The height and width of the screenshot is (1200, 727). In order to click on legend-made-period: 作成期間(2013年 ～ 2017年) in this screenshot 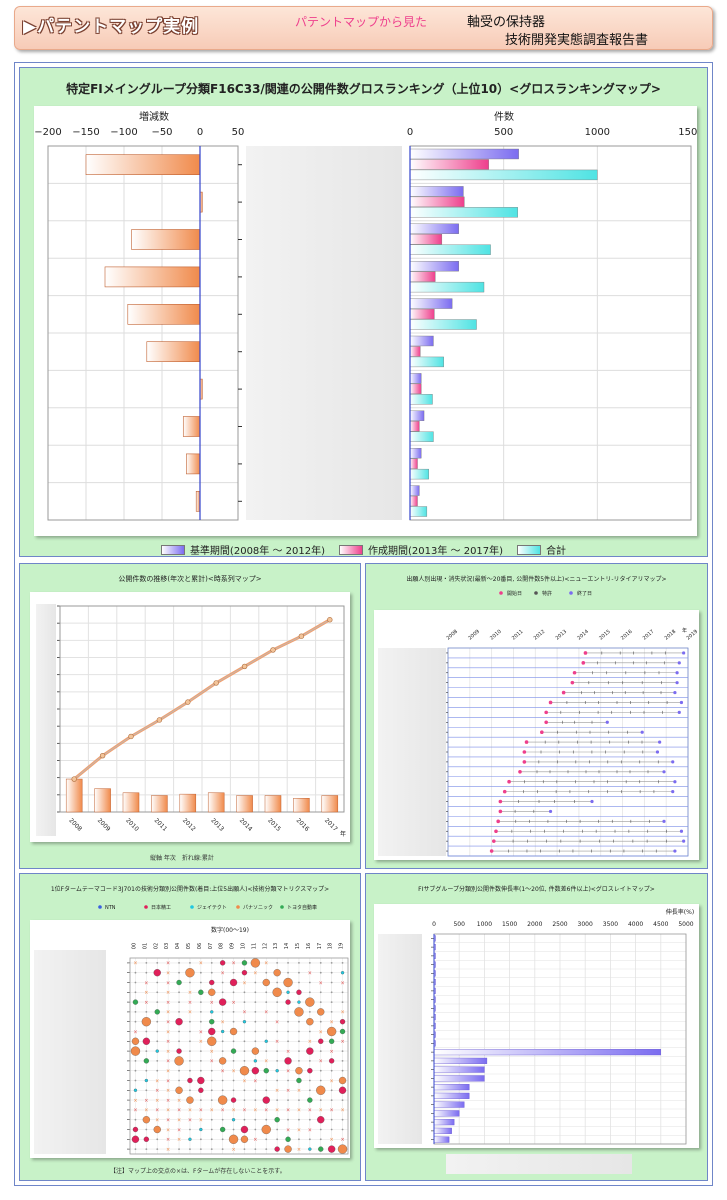, I will do `click(421, 549)`.